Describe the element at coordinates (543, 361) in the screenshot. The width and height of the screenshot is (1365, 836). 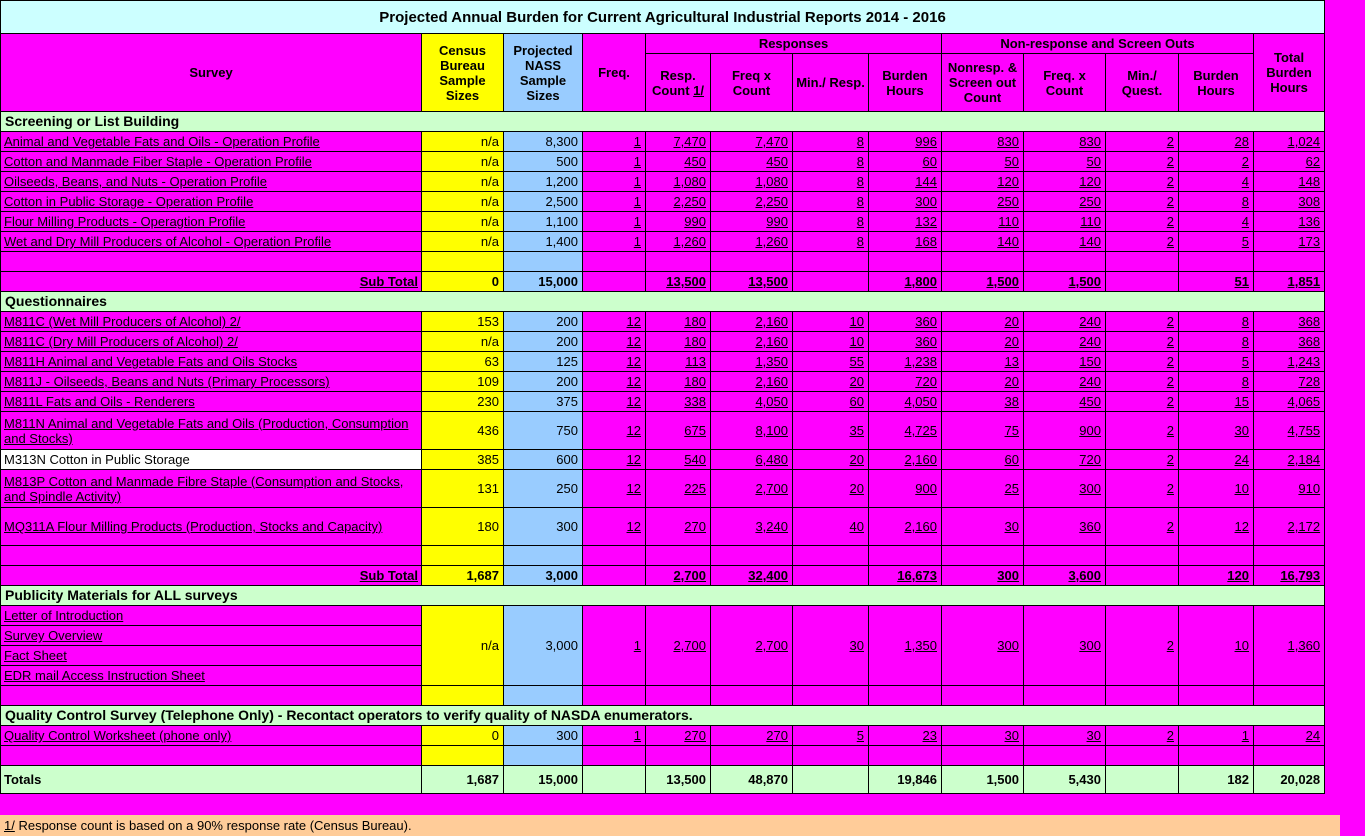
I see `cell-nass: 125` at that location.